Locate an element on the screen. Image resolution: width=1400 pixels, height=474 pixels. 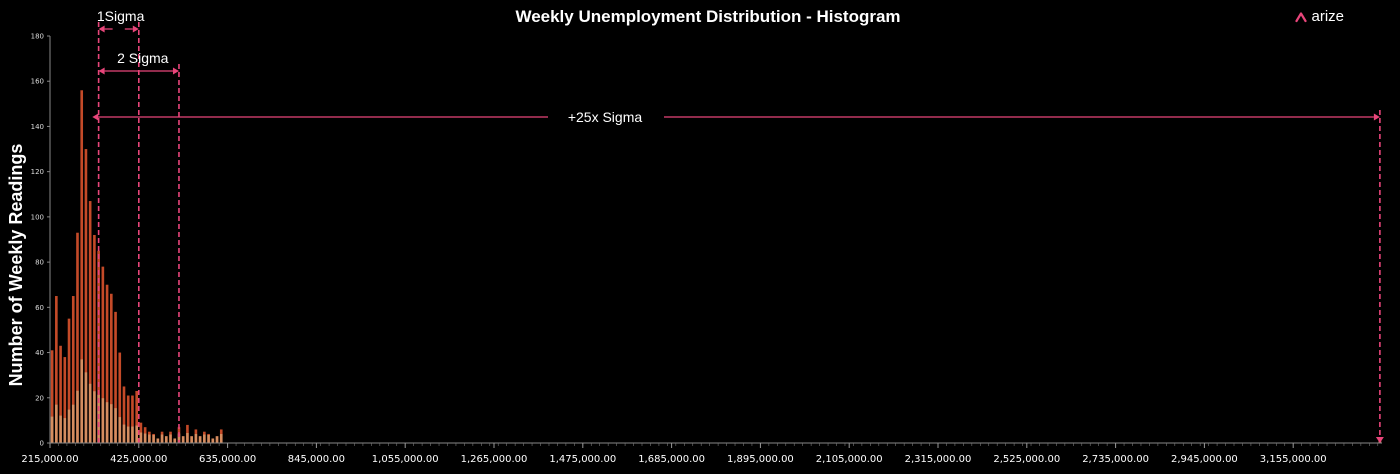
x-tick-label: 1,895,000.00 is located at coordinates (760, 459).